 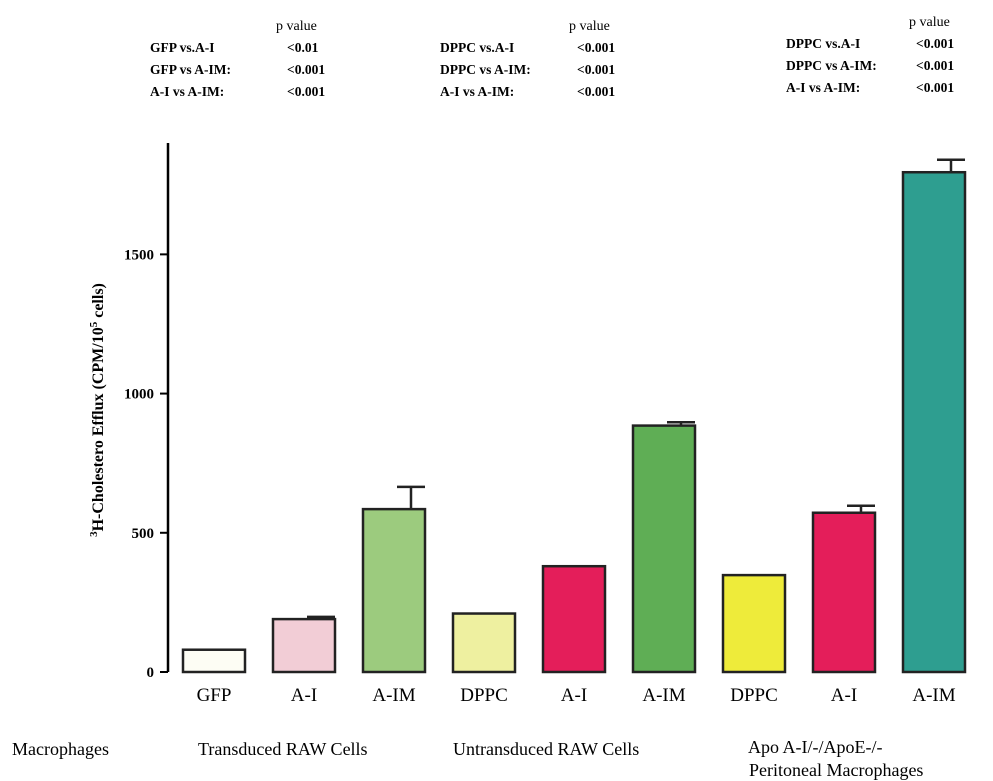 What do you see at coordinates (303, 47) in the screenshot?
I see `p-value-value: <0.01` at bounding box center [303, 47].